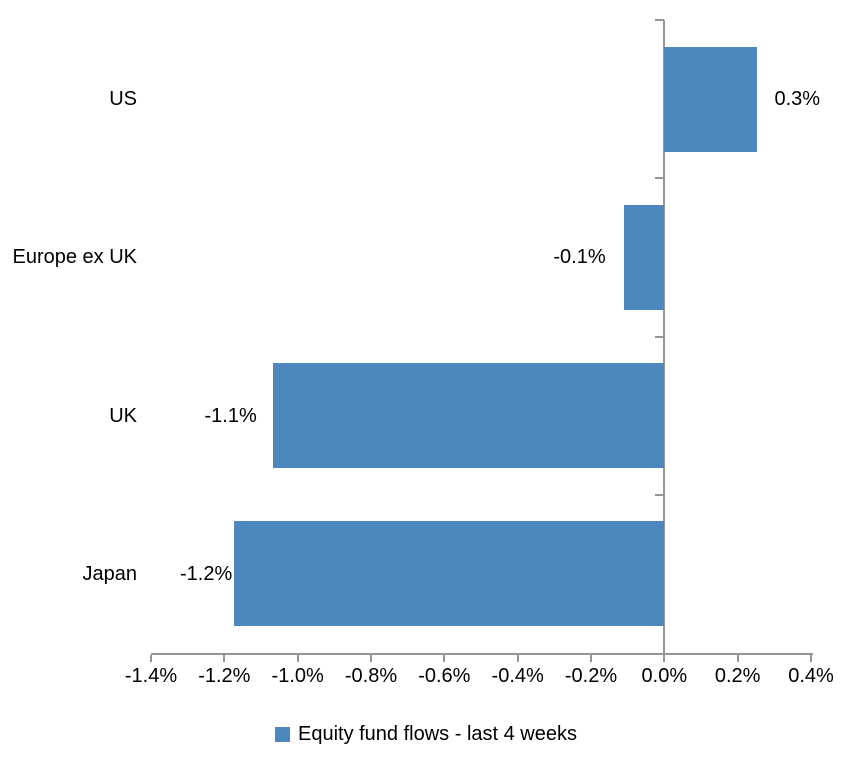  I want to click on x-axis-tick-label: 0.0%, so click(664, 676).